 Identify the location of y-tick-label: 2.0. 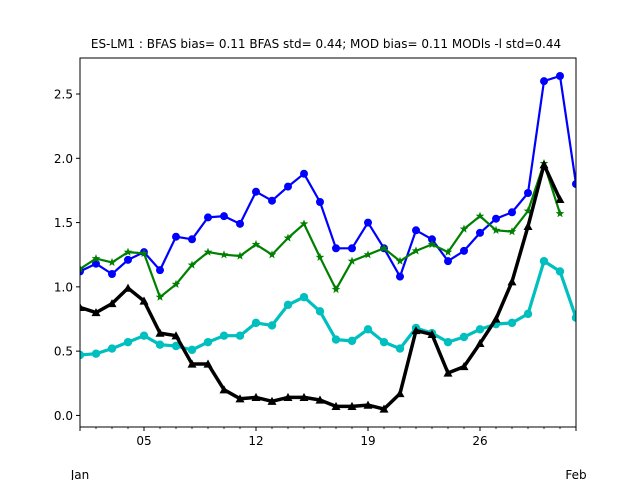
(63, 159).